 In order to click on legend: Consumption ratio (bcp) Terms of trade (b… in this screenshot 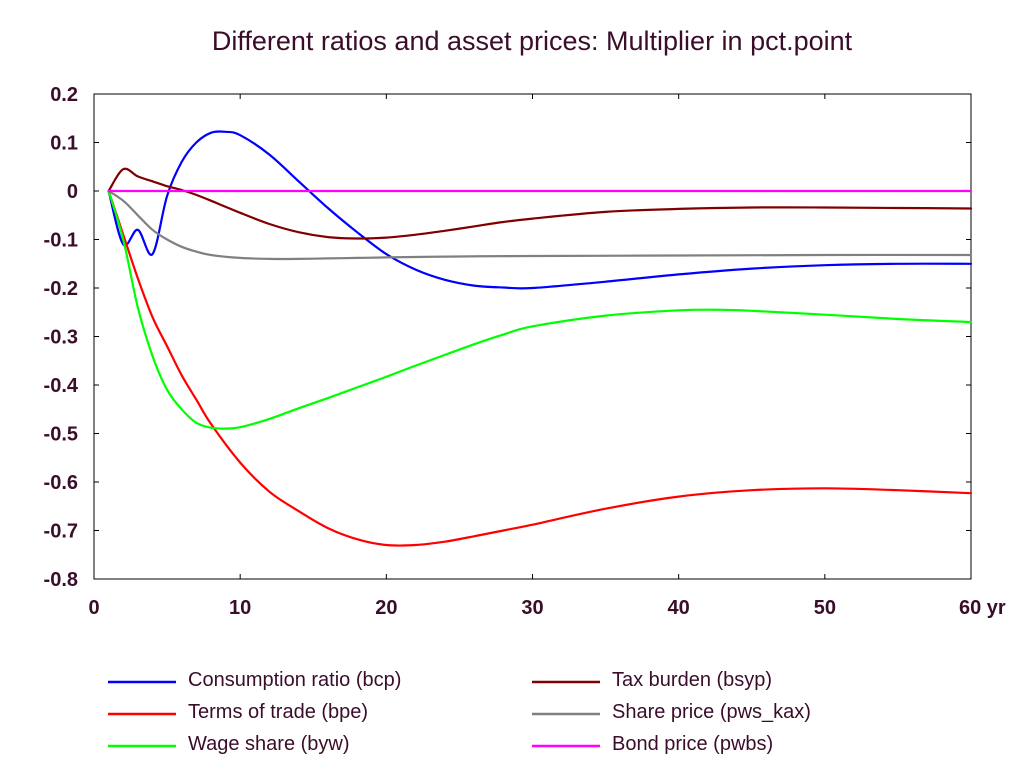, I will do `click(459, 712)`.